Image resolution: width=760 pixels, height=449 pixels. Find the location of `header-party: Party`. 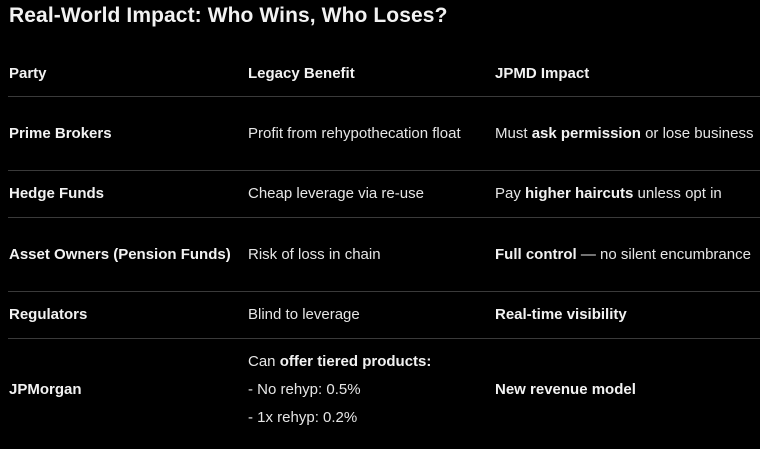

header-party: Party is located at coordinates (127, 74).